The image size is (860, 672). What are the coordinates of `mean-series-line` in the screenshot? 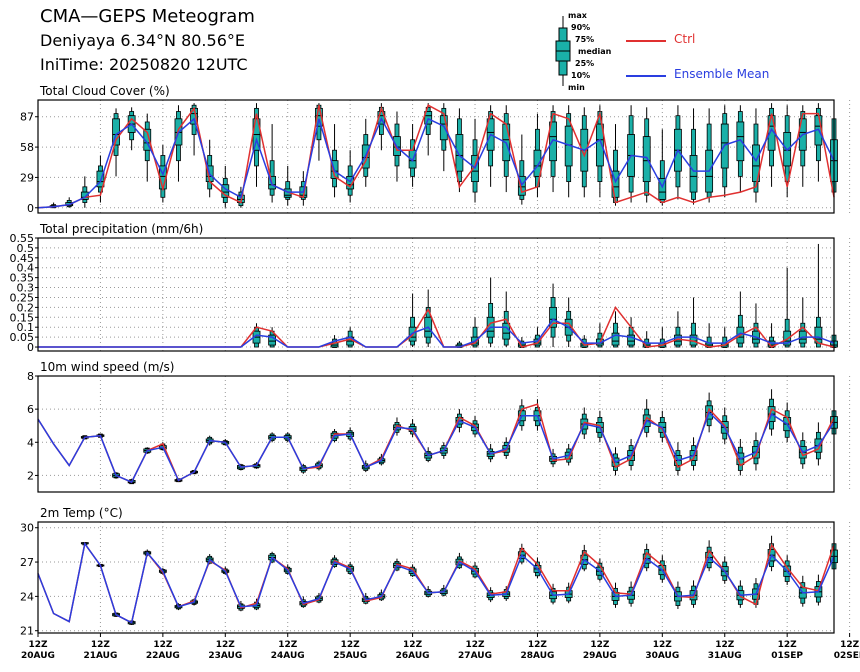 It's located at (436, 447).